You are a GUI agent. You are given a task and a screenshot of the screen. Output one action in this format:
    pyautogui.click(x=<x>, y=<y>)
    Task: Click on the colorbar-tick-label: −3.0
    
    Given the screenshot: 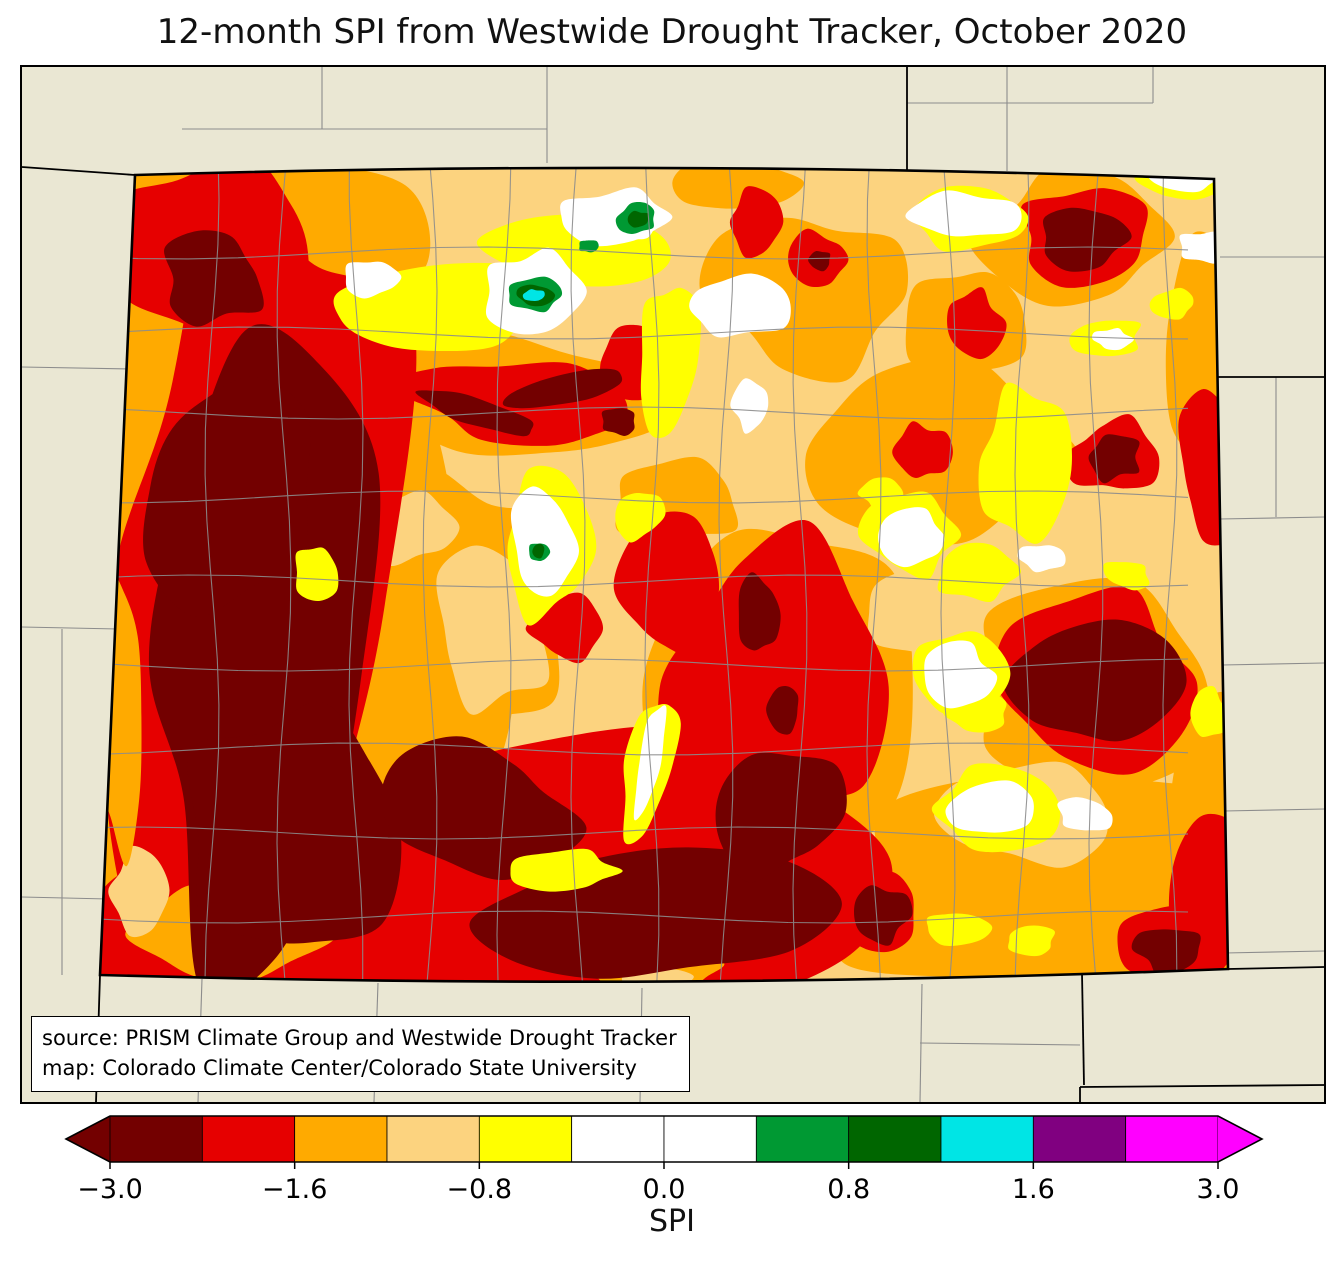 What is the action you would take?
    pyautogui.click(x=110, y=1189)
    